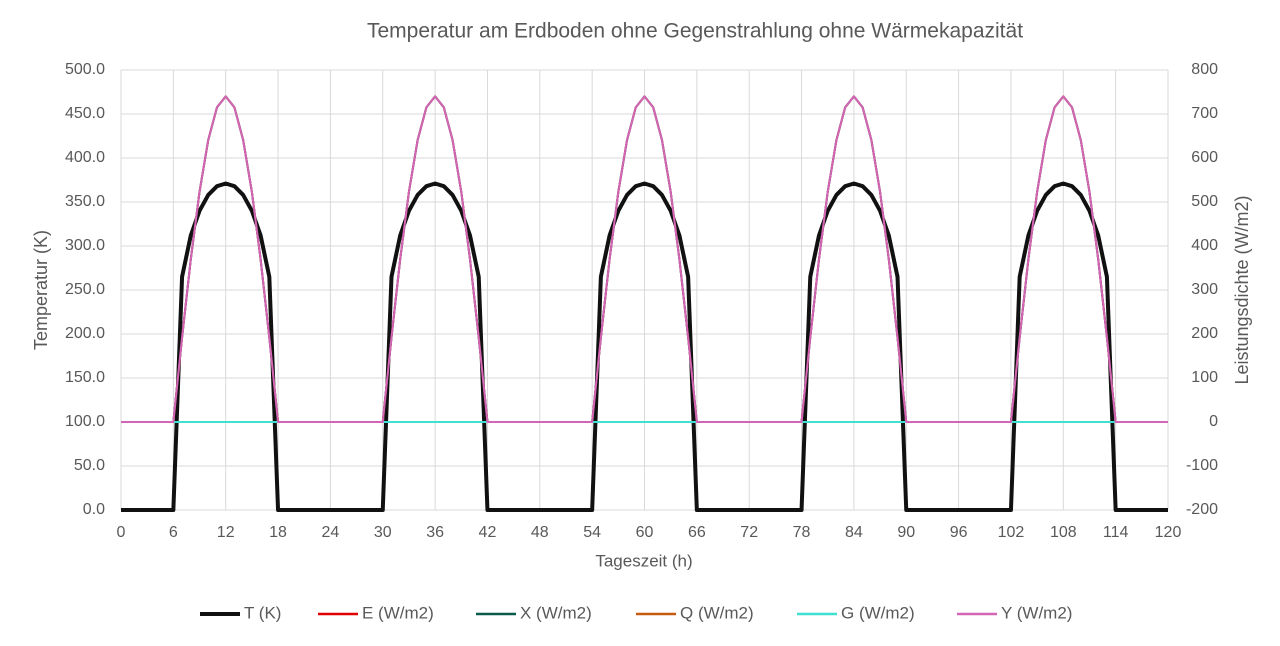  What do you see at coordinates (383, 532) in the screenshot?
I see `x-tick-label: 30` at bounding box center [383, 532].